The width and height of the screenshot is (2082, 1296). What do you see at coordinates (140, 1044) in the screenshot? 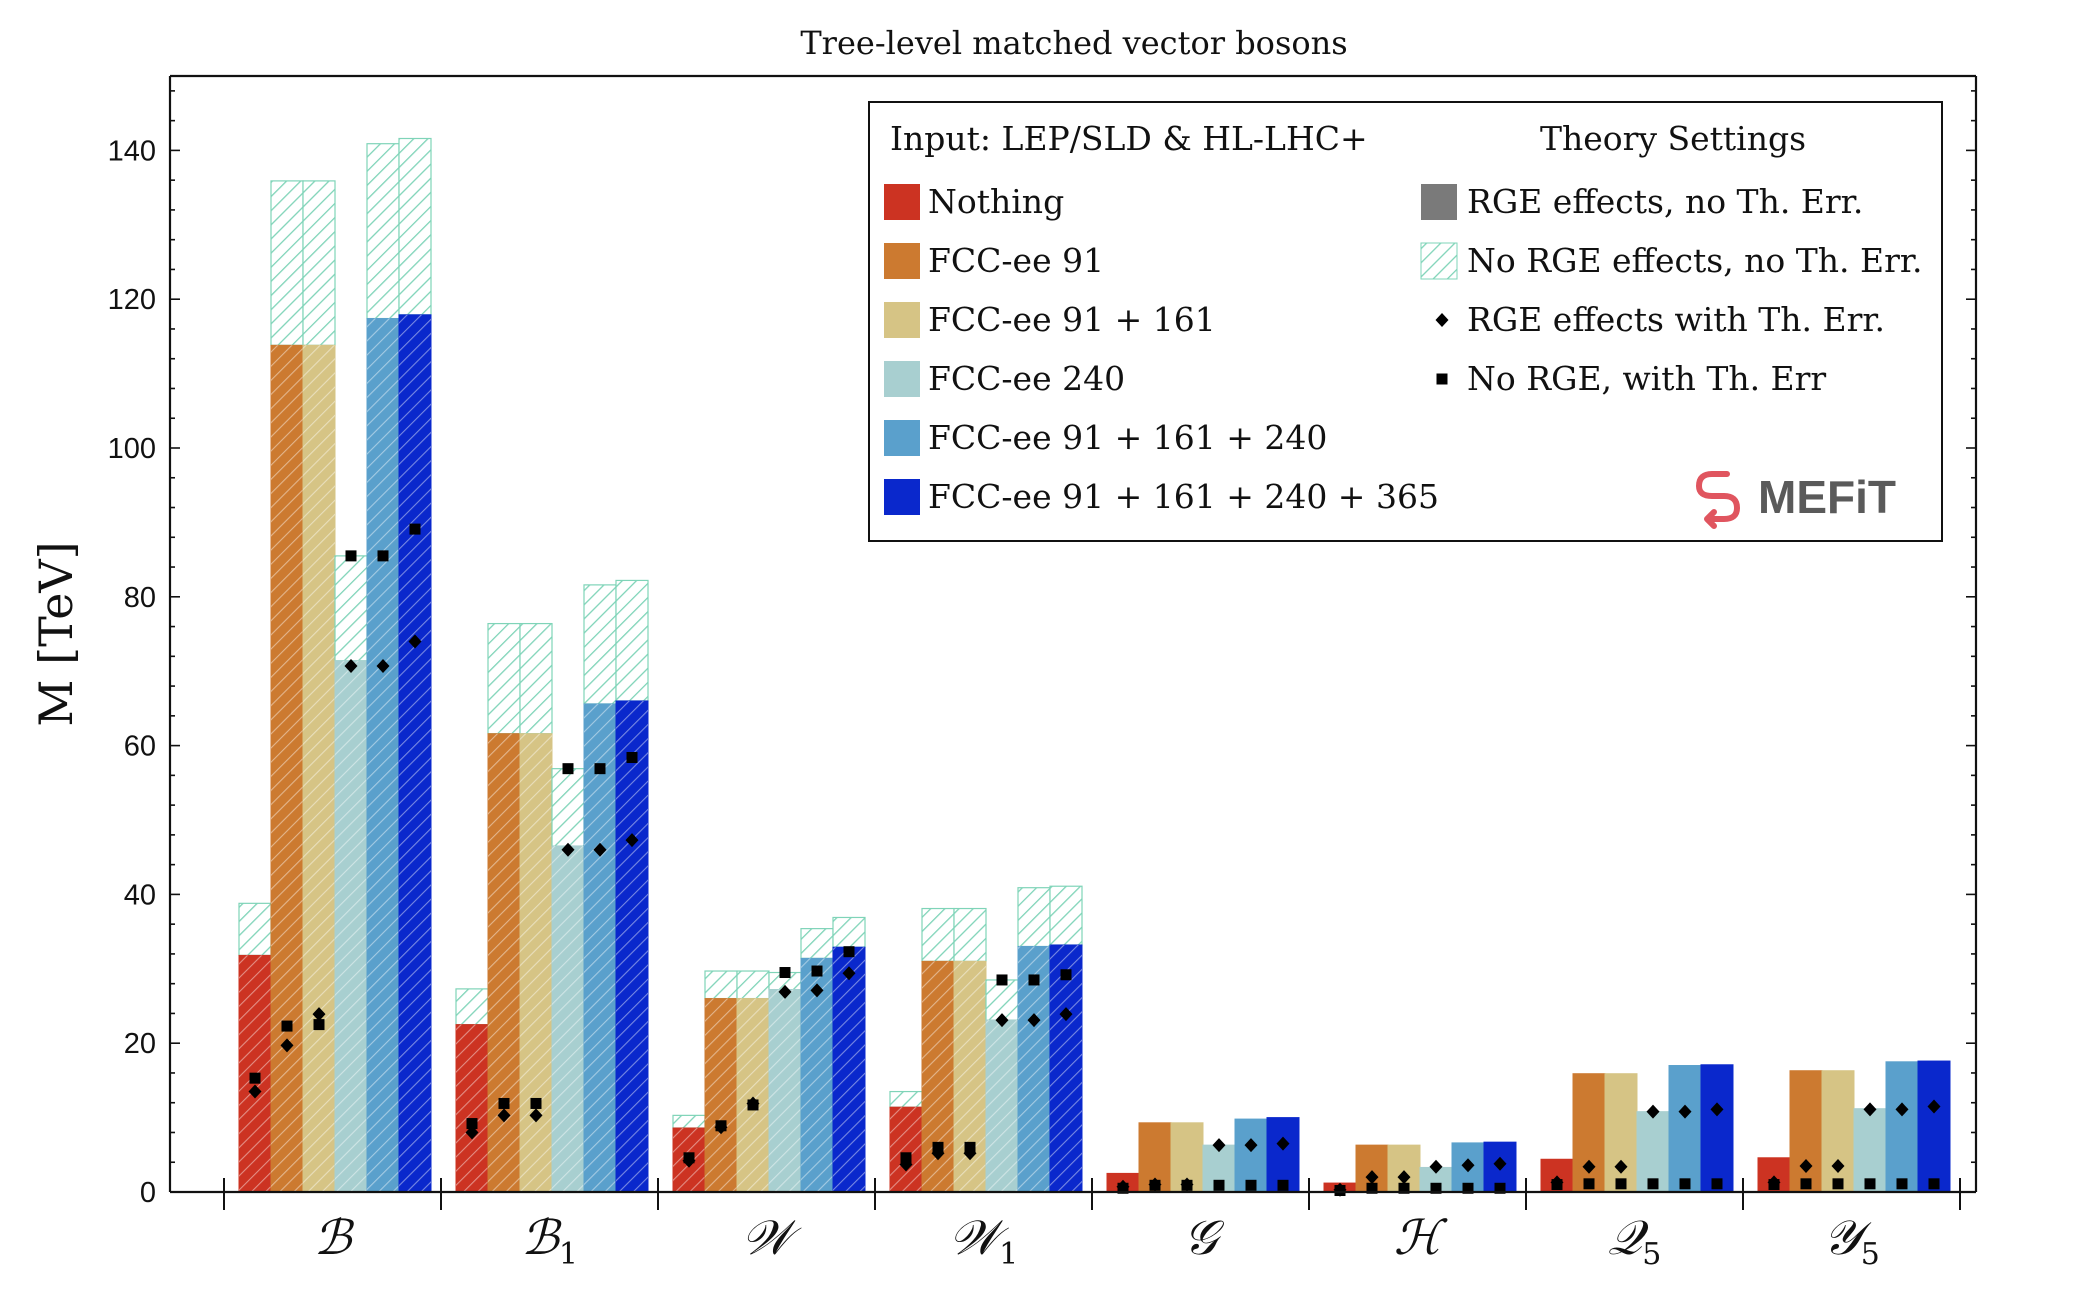
I see `ytick-label: 20` at bounding box center [140, 1044].